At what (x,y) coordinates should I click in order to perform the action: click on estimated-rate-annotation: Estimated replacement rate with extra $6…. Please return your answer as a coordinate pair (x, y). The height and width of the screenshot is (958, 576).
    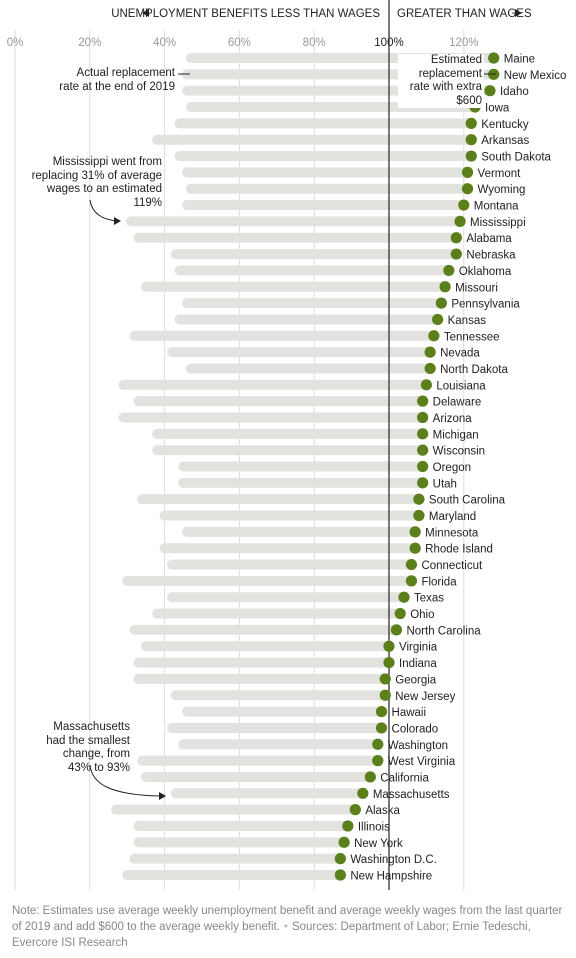
    Looking at the image, I should click on (441, 81).